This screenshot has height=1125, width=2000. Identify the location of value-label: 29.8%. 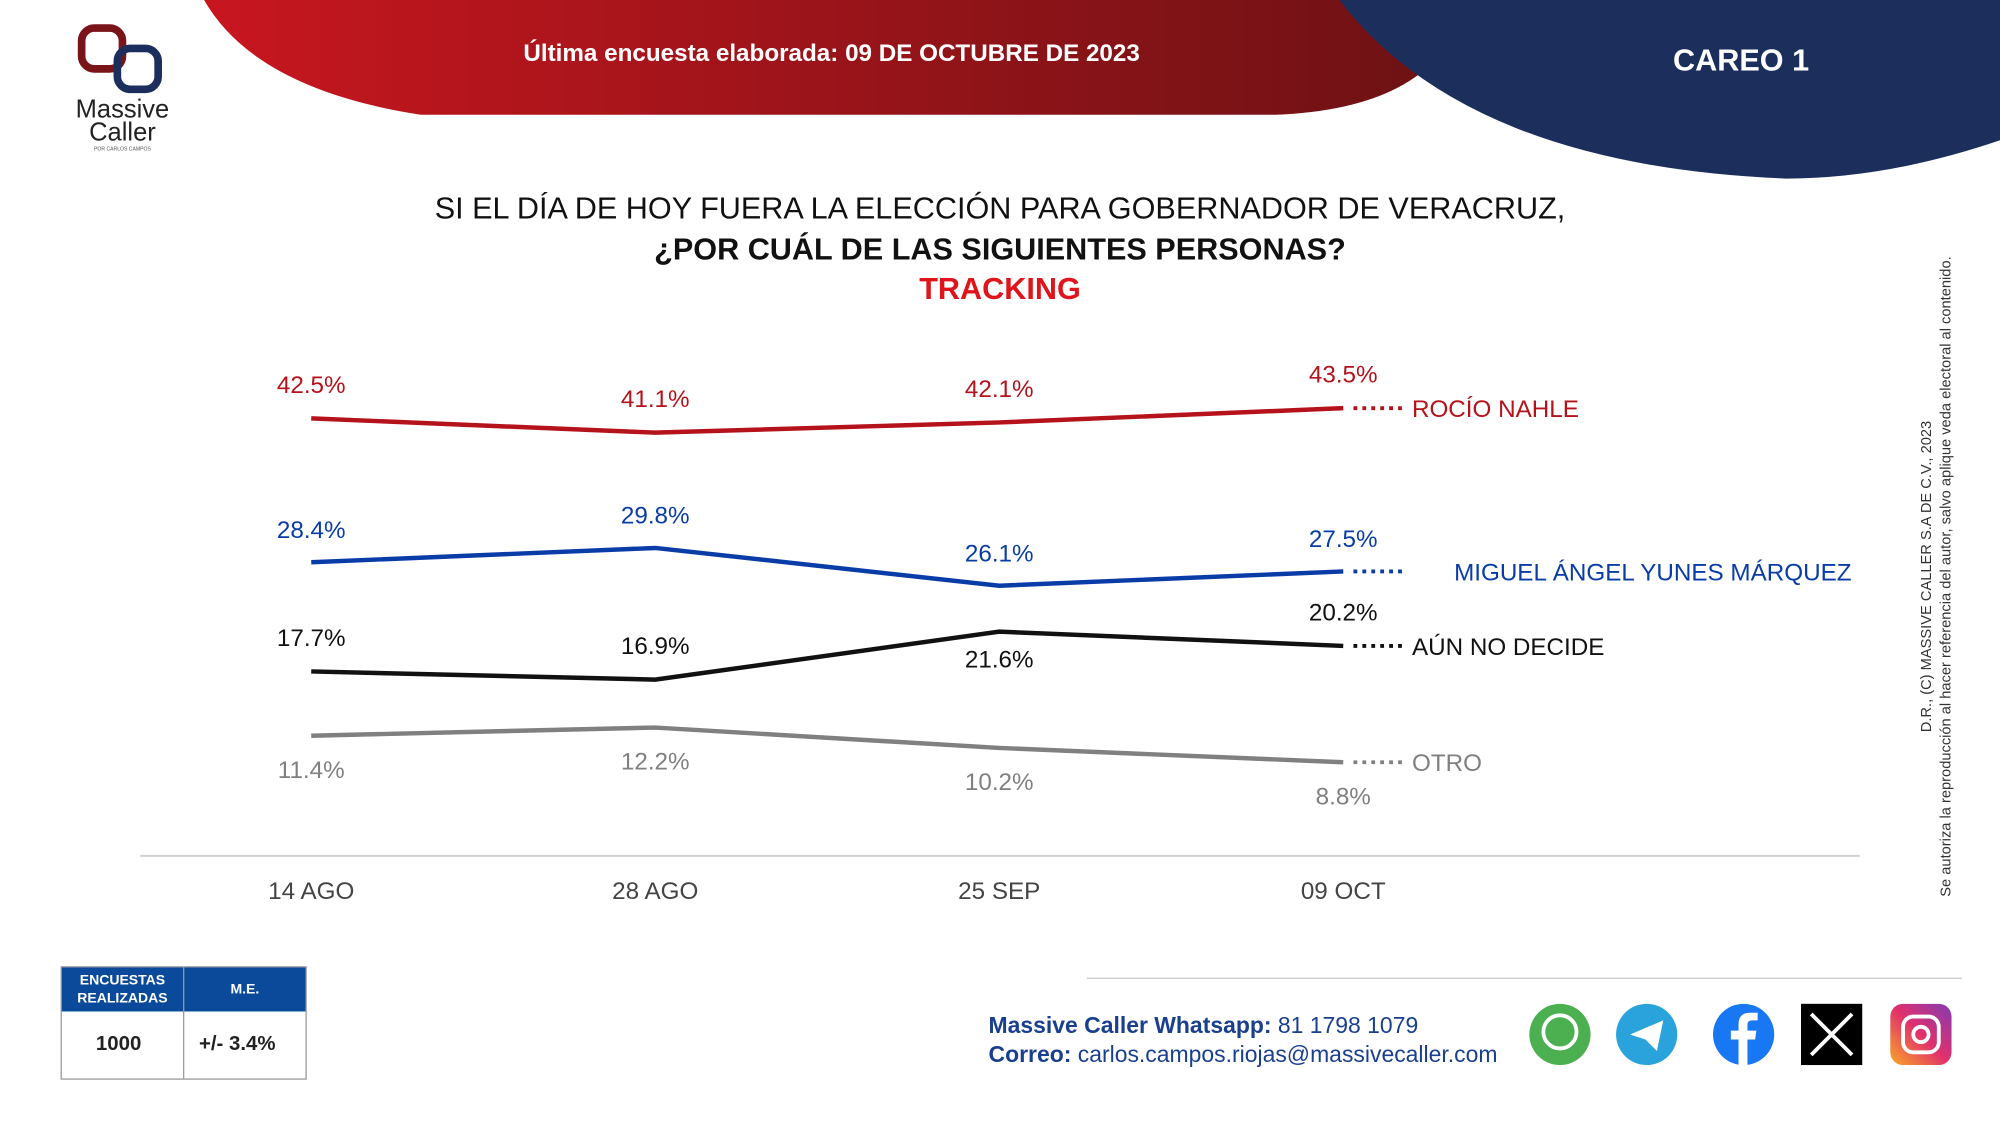
(655, 516).